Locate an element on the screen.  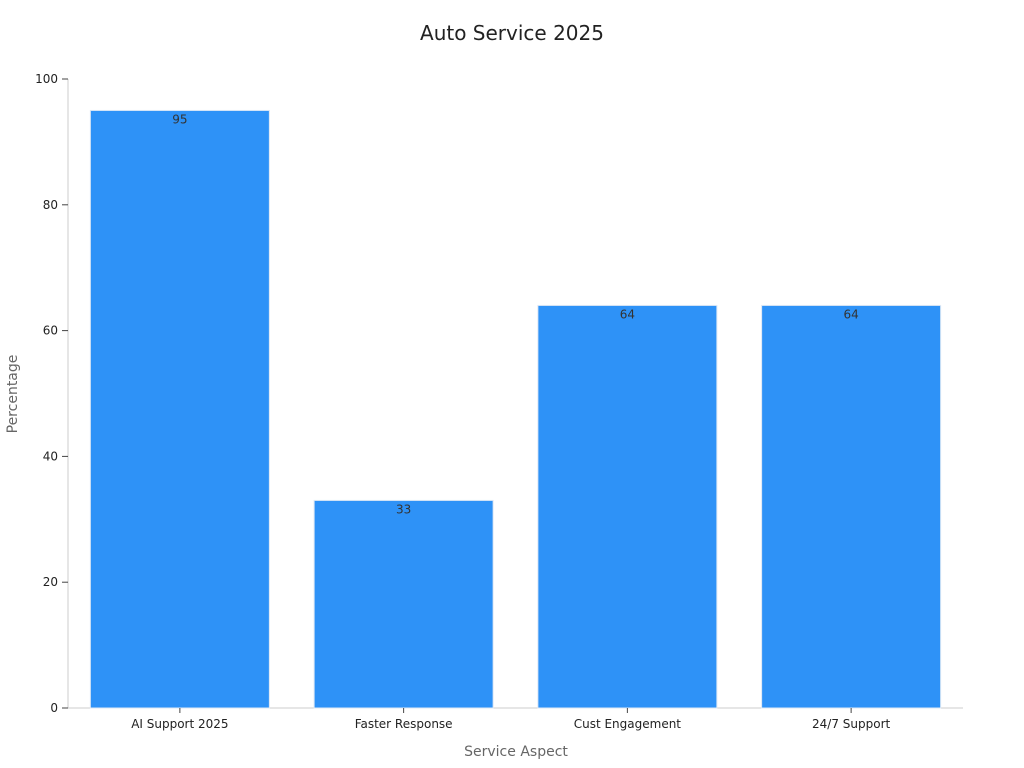
x-tick-label: AI Support 2025 is located at coordinates (179, 724).